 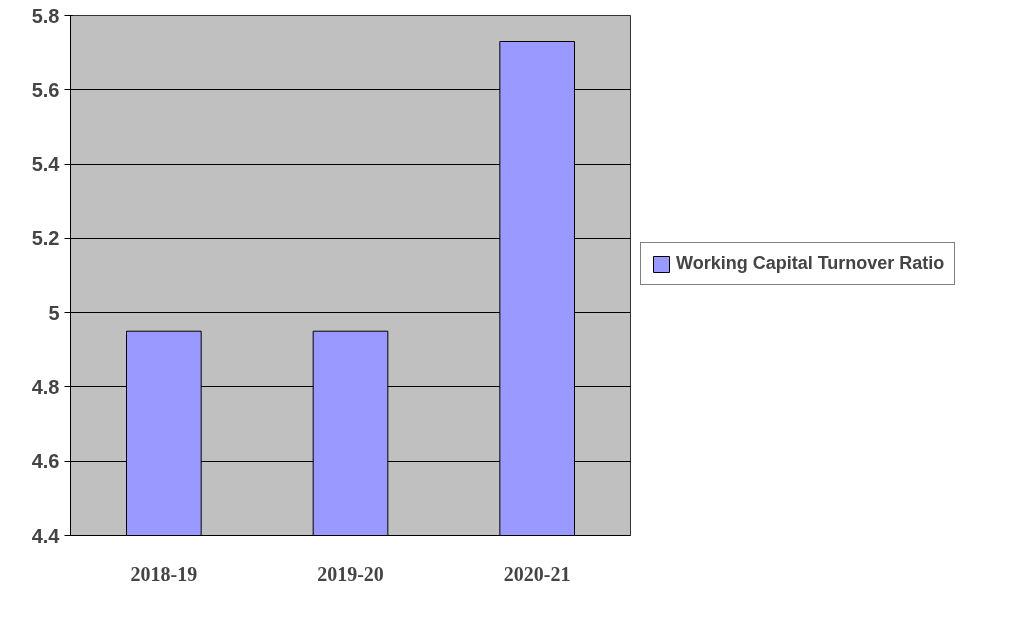 What do you see at coordinates (537, 573) in the screenshot?
I see `x-tick-label: 2020-21` at bounding box center [537, 573].